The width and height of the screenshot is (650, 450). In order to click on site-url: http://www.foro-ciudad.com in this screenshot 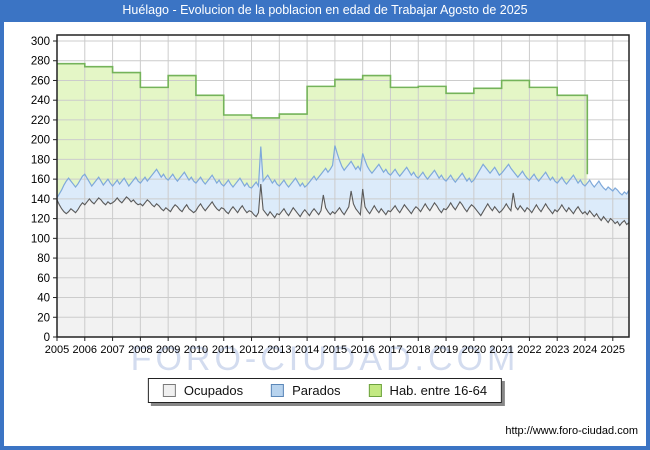, I will do `click(571, 431)`.